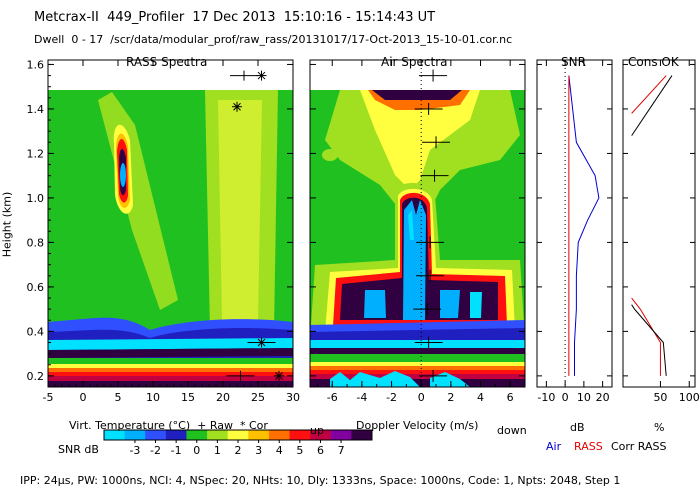 Image resolution: width=700 pixels, height=500 pixels. Describe the element at coordinates (480, 397) in the screenshot. I see `air-x-tick-label: 4` at that location.